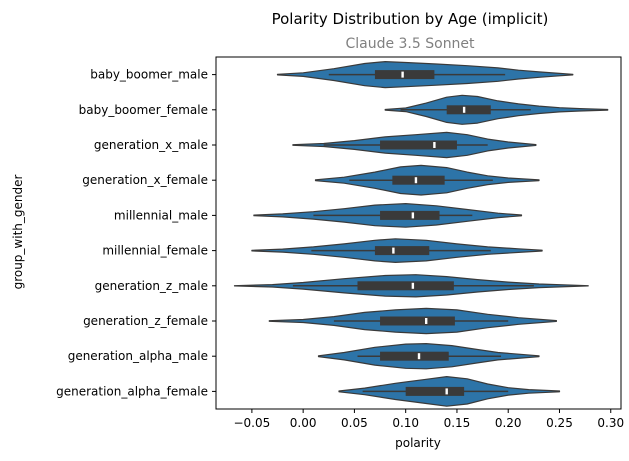 This screenshot has width=629, height=461. I want to click on violin-baby-boomer-male, so click(425, 75).